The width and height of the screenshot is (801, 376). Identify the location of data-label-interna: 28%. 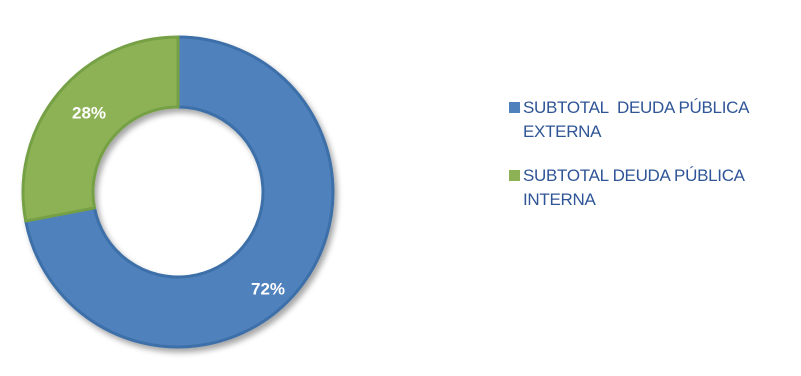
(89, 112).